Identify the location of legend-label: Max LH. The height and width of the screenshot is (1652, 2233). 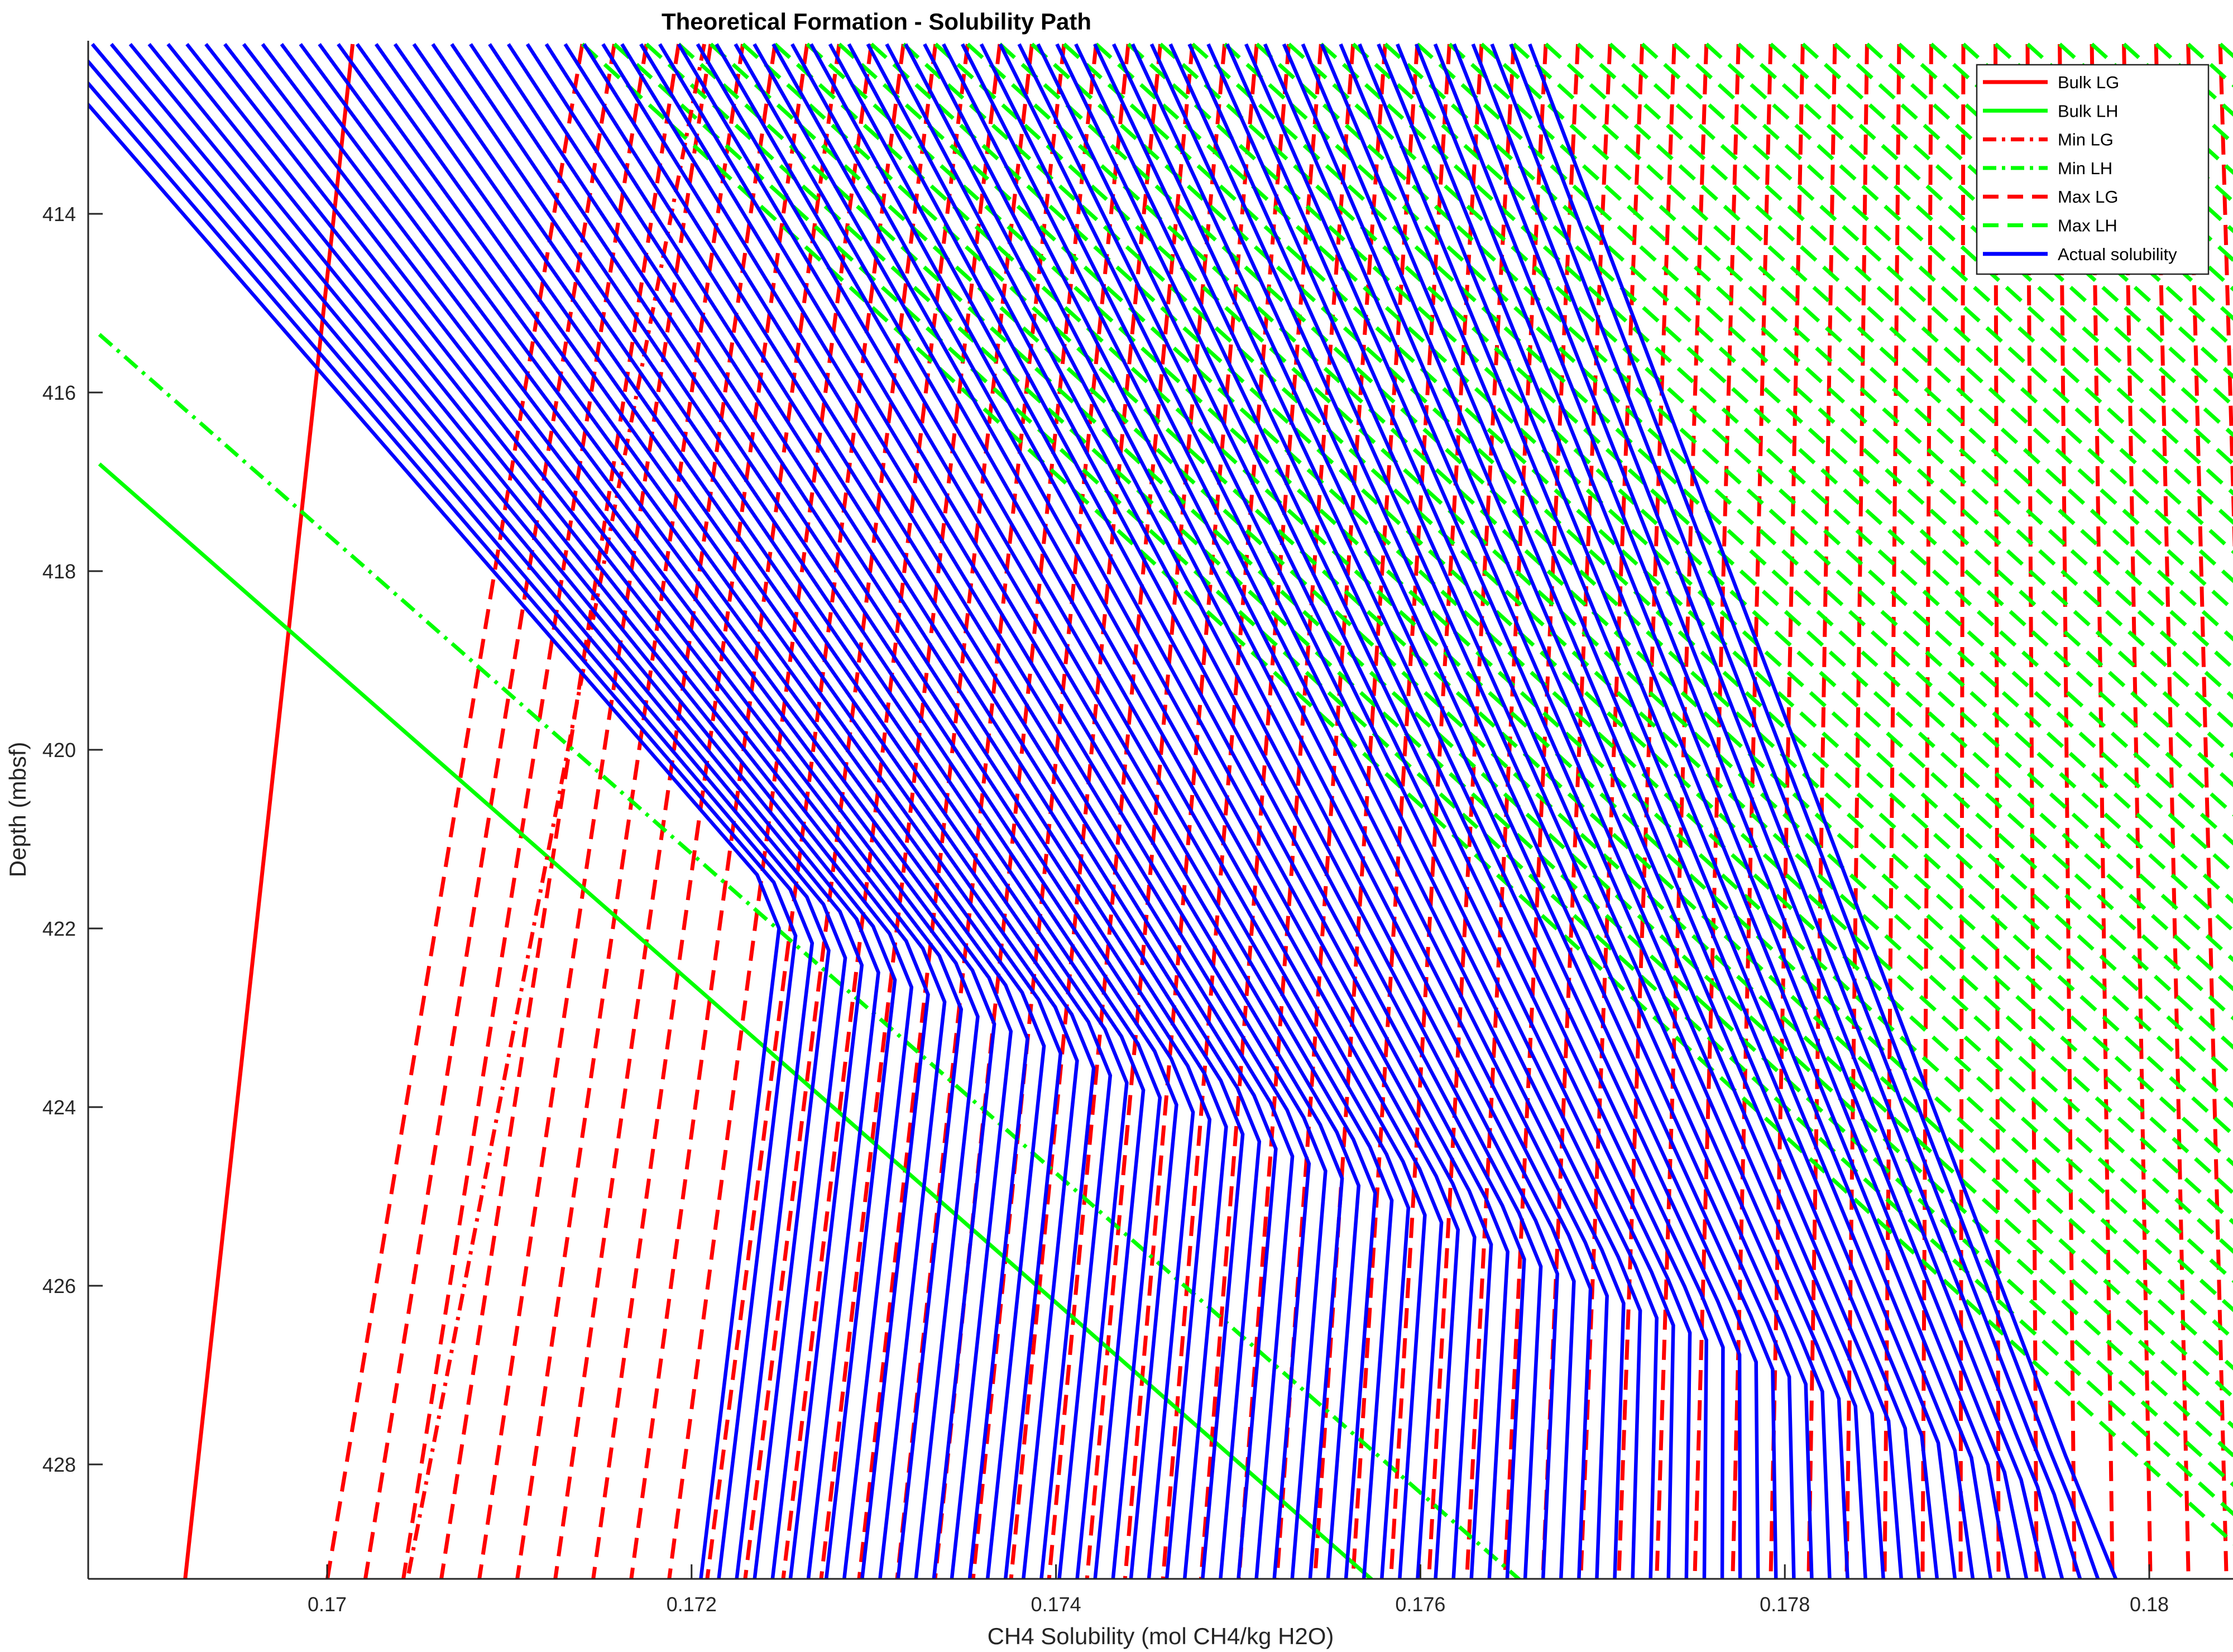
(2087, 226).